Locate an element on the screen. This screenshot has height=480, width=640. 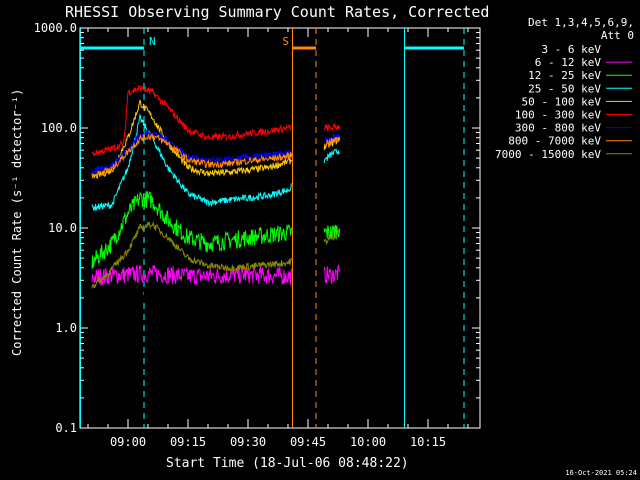
x-tick-label: 10:15 is located at coordinates (428, 442).